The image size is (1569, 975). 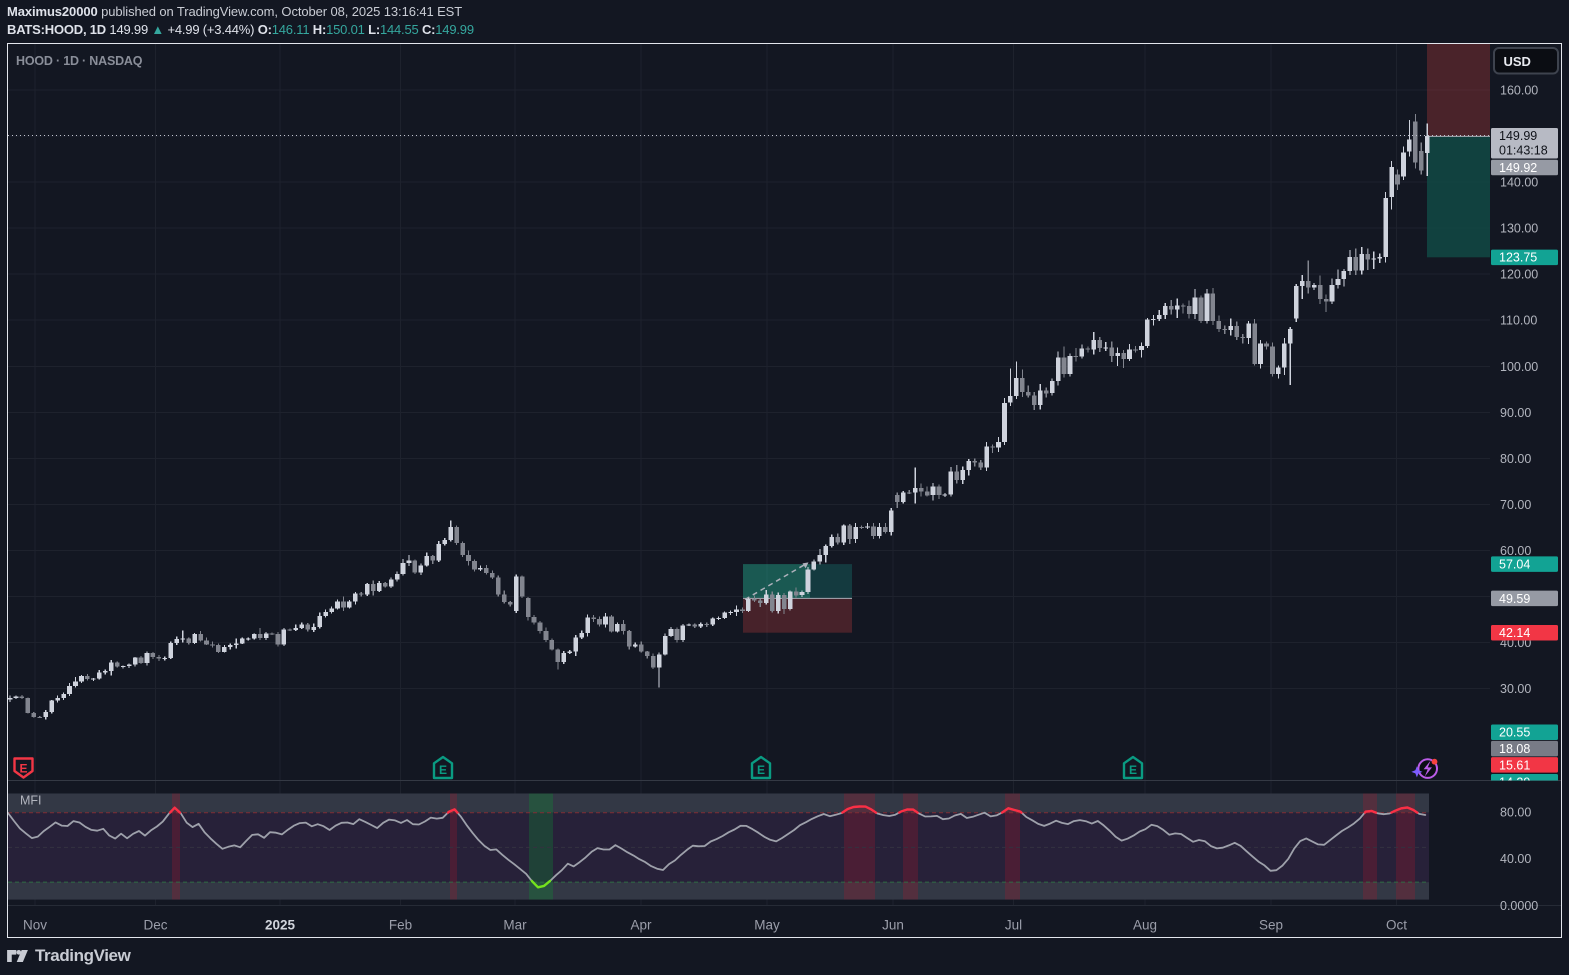 What do you see at coordinates (1514, 633) in the screenshot?
I see `svg-text: 42.14` at bounding box center [1514, 633].